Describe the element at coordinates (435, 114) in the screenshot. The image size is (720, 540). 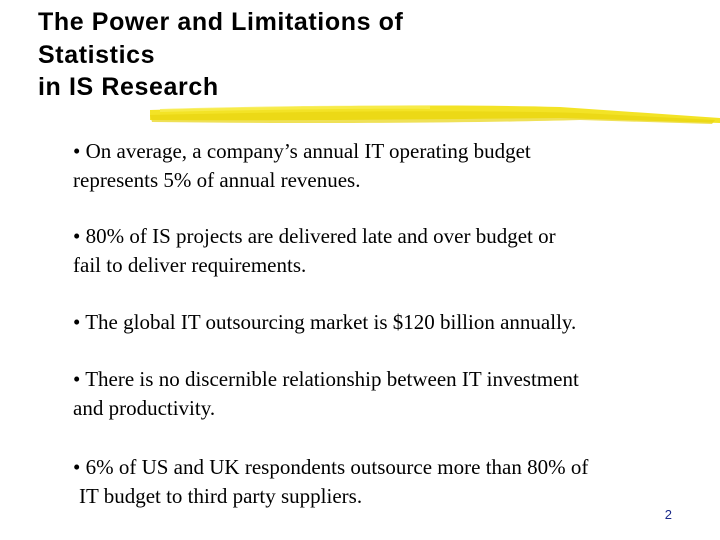
I see `title-underline-brushstroke` at that location.